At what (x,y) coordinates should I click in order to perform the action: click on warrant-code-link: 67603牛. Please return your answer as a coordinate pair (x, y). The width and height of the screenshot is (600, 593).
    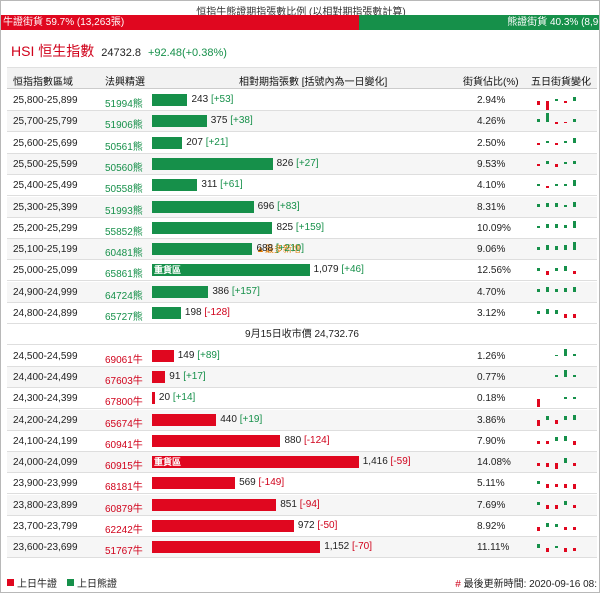
    Looking at the image, I should click on (124, 381).